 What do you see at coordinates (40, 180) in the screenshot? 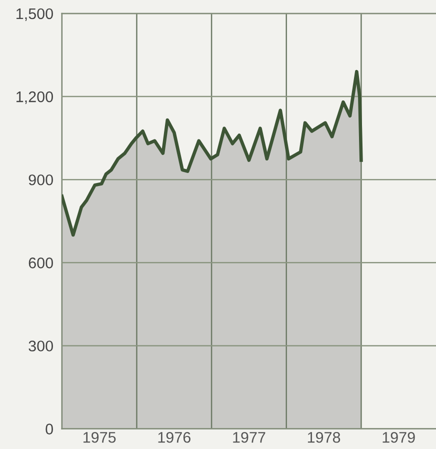
I see `y-tick-label: 900` at bounding box center [40, 180].